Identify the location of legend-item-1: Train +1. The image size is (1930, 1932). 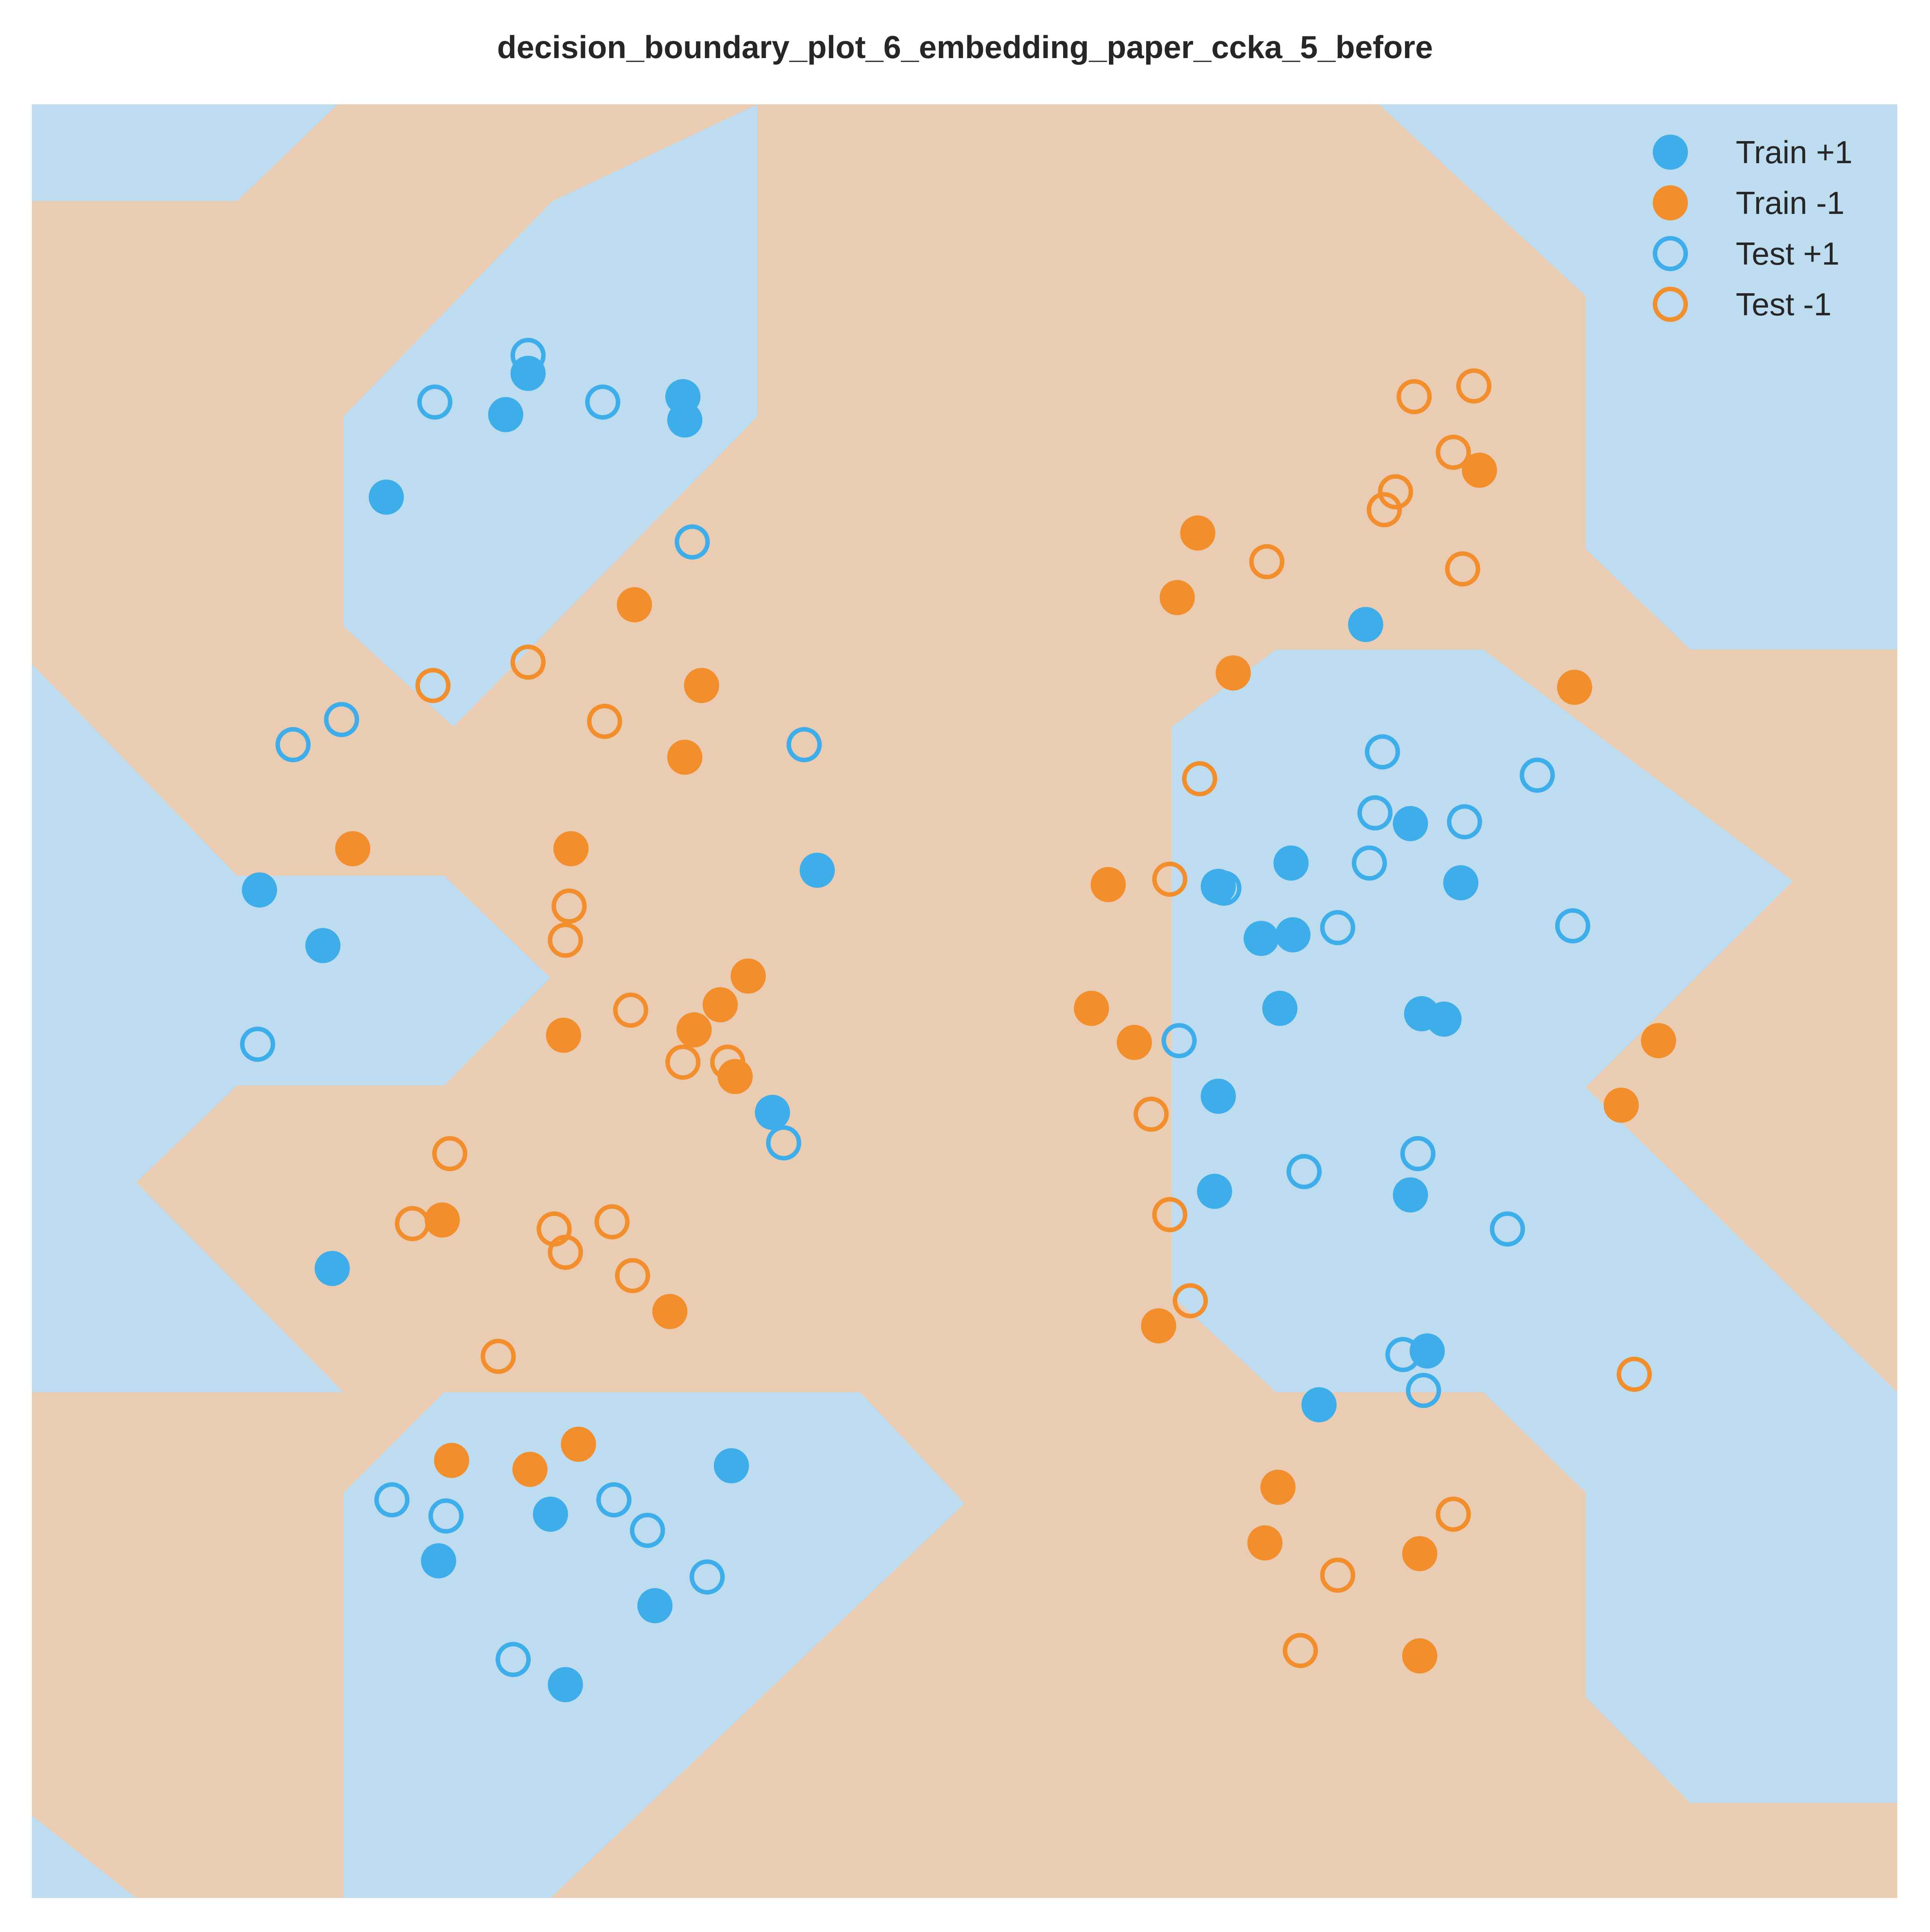
(1752, 152).